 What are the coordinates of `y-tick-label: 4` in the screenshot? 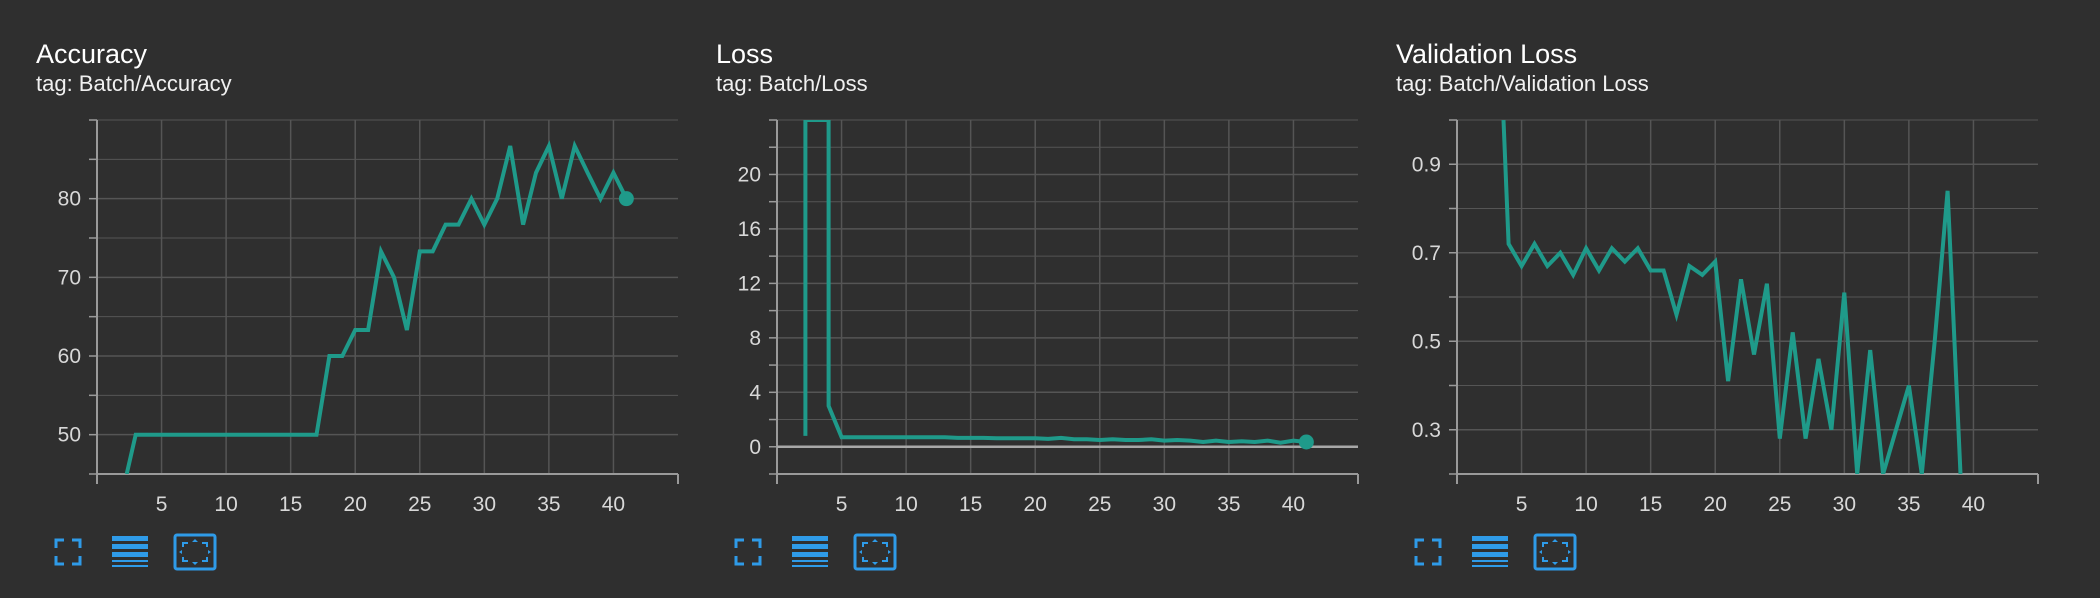 It's located at (755, 392).